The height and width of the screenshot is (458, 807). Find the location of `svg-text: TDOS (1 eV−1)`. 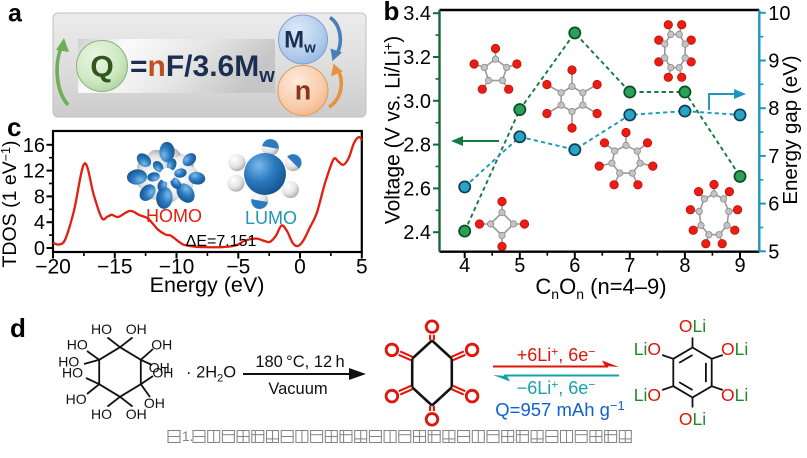

svg-text: TDOS (1 eV−1) is located at coordinates (10, 204).